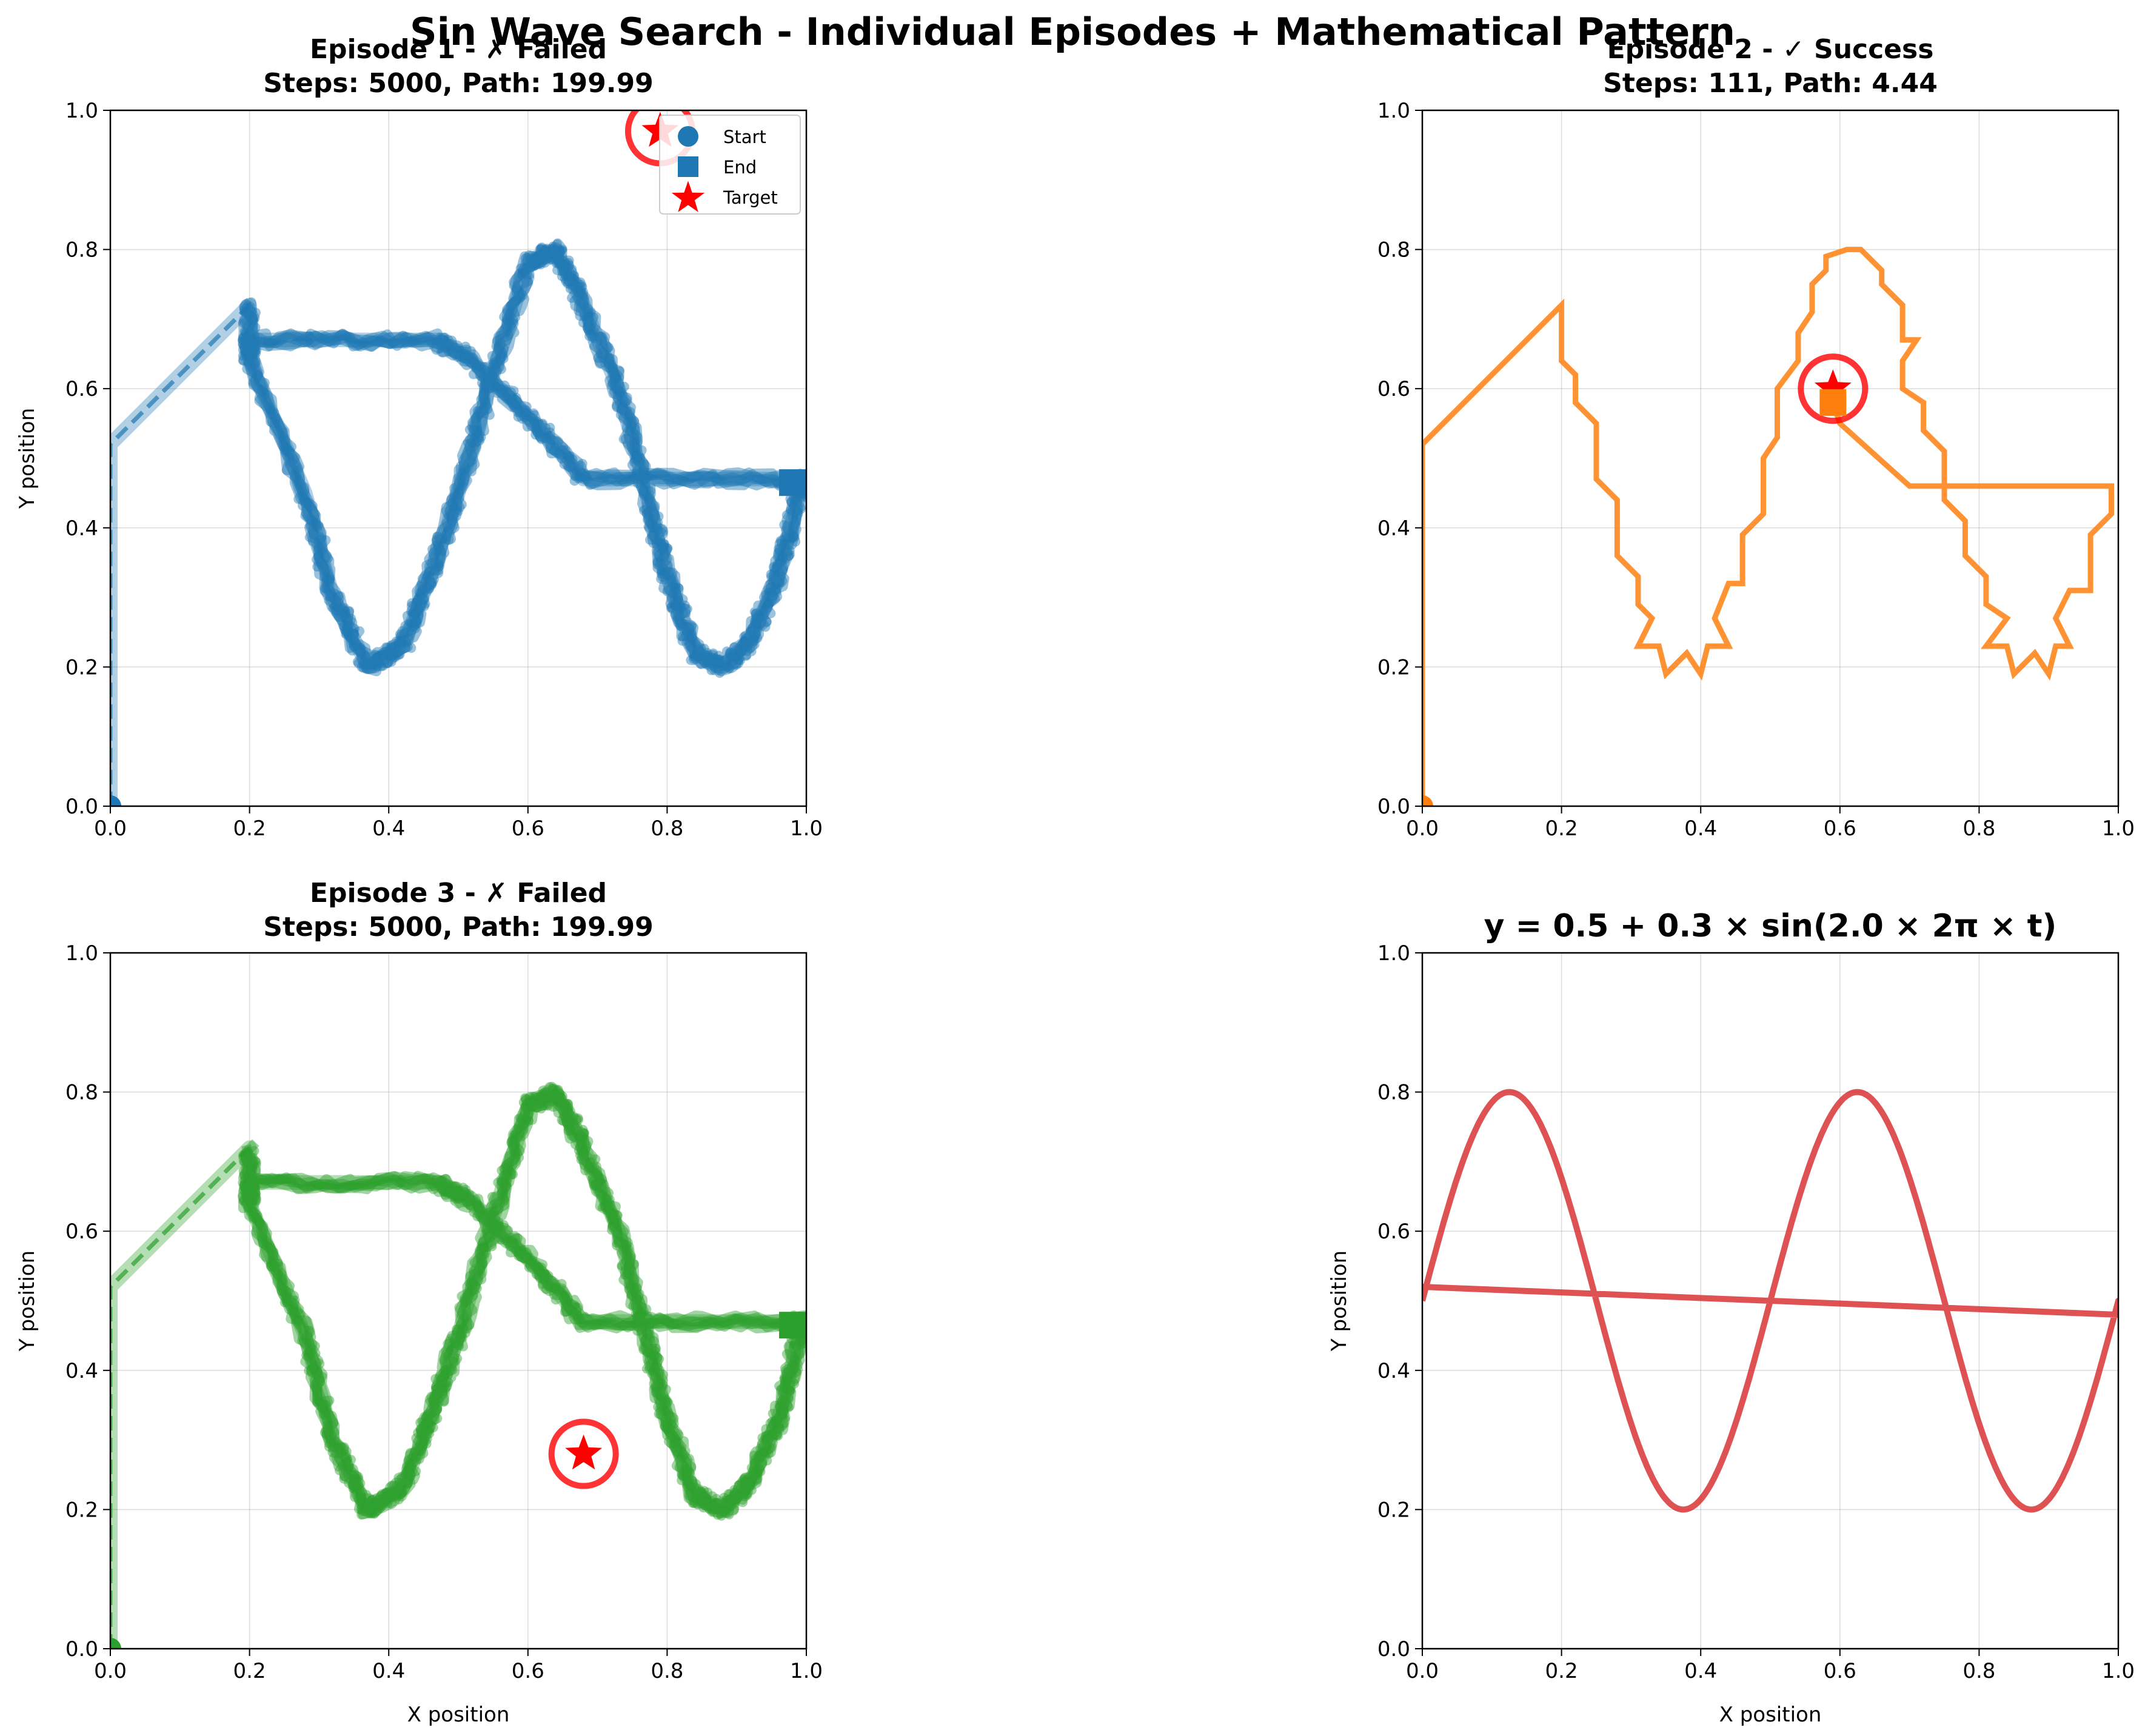 Image resolution: width=2145 pixels, height=1736 pixels. What do you see at coordinates (1770, 49) in the screenshot?
I see `panel-title-line1: Episode 2 - ✓ Success` at bounding box center [1770, 49].